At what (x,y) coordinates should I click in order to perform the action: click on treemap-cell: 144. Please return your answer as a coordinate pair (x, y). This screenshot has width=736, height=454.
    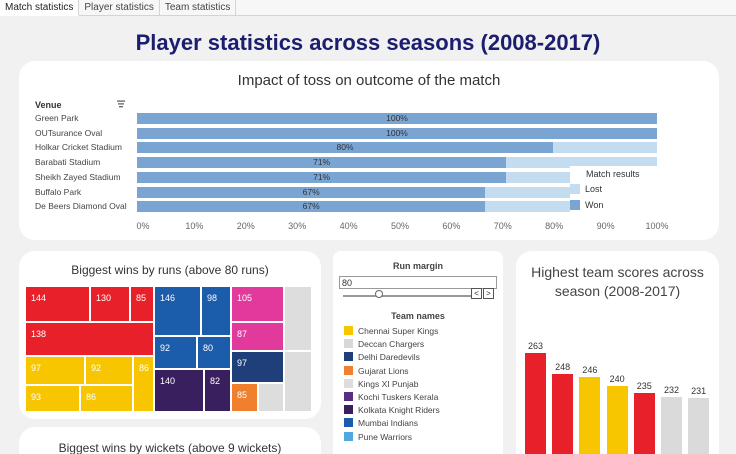
    Looking at the image, I should click on (57, 304).